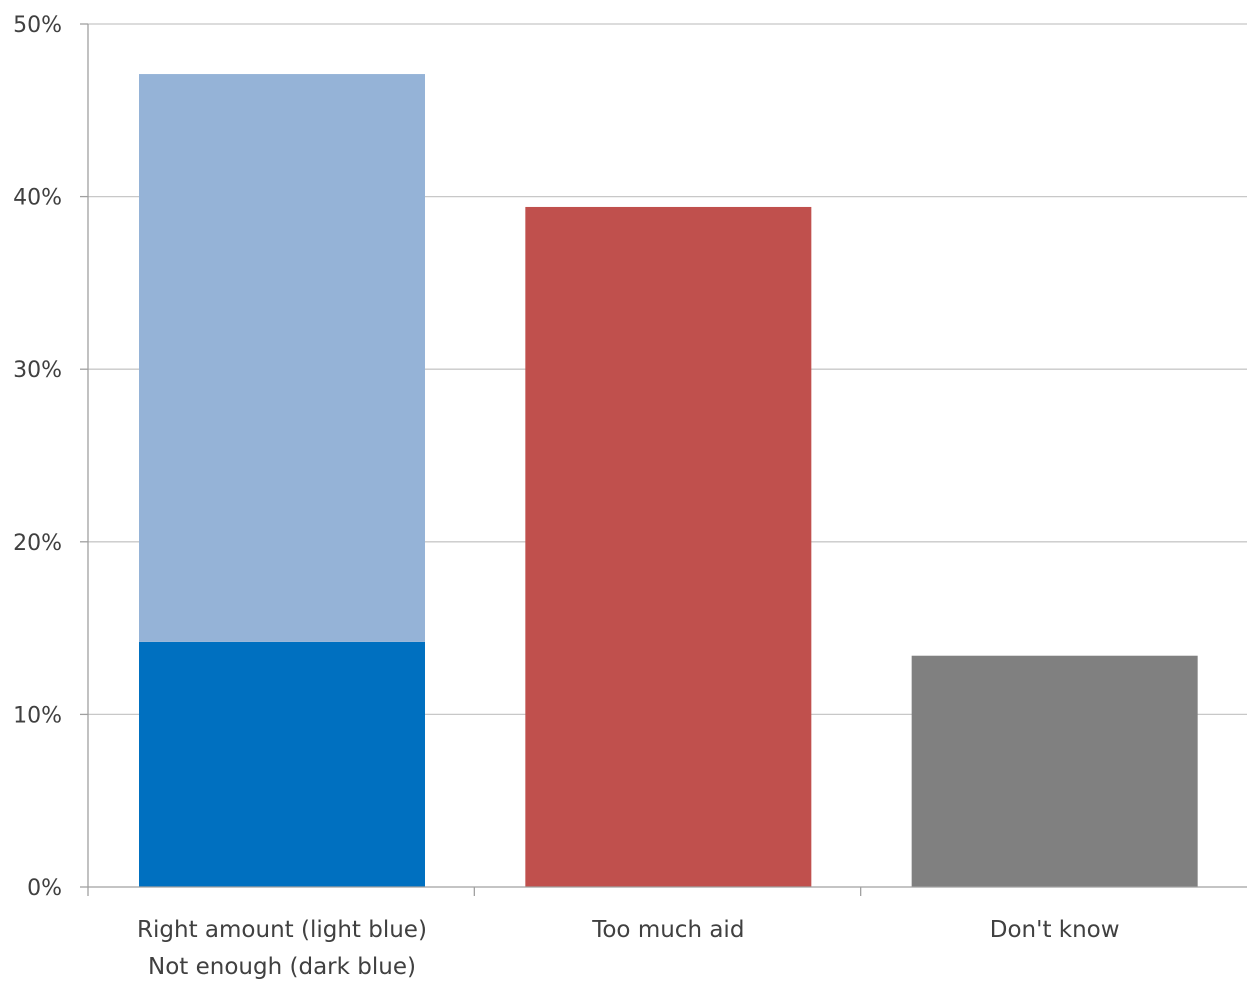 This screenshot has height=981, width=1247. What do you see at coordinates (44, 888) in the screenshot?
I see `y-tick-label: 0%` at bounding box center [44, 888].